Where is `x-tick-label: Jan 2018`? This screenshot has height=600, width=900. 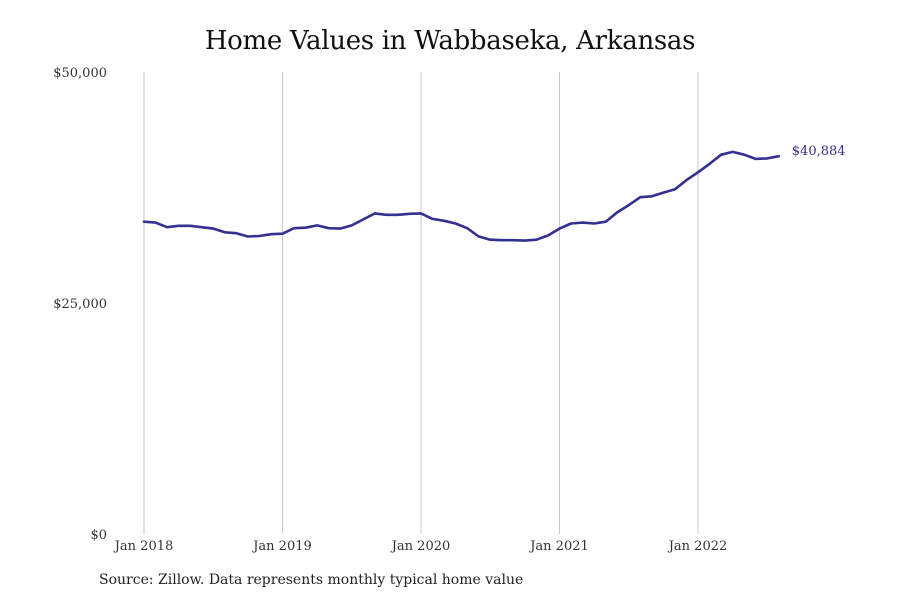 x-tick-label: Jan 2018 is located at coordinates (143, 546).